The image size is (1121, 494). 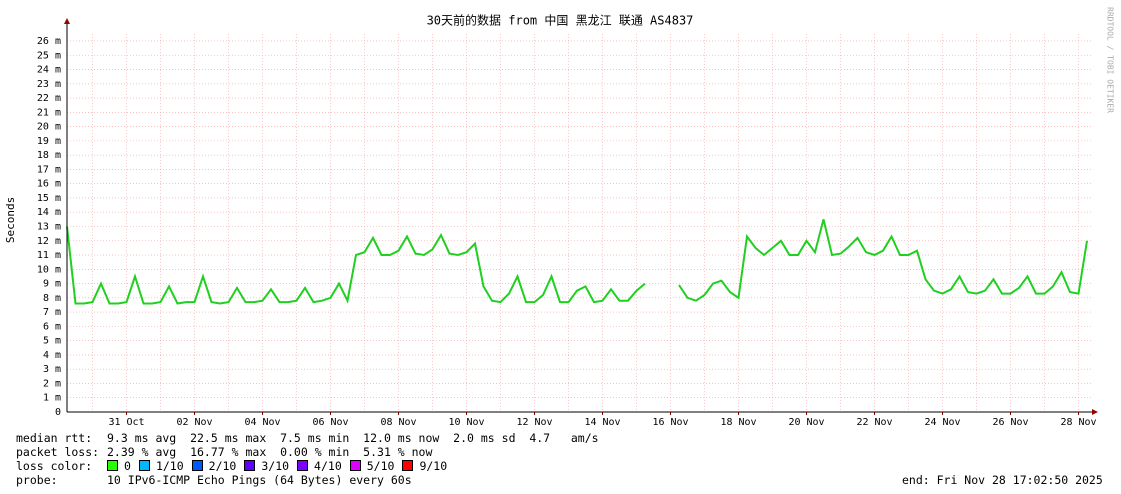 What do you see at coordinates (54, 466) in the screenshot?
I see `label: loss color:` at bounding box center [54, 466].